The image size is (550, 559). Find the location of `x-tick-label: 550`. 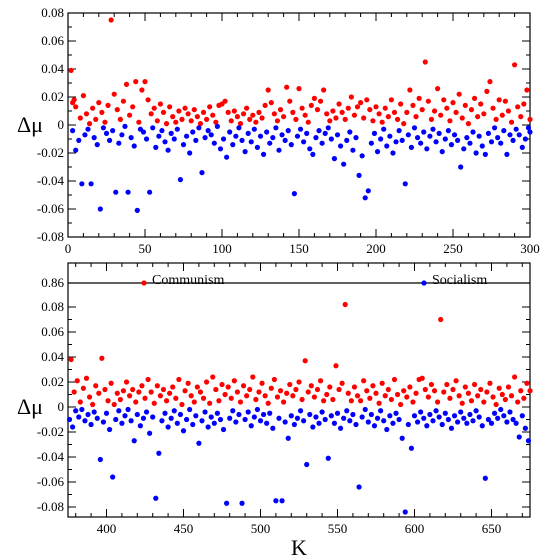

x-tick-label: 550 is located at coordinates (338, 528).